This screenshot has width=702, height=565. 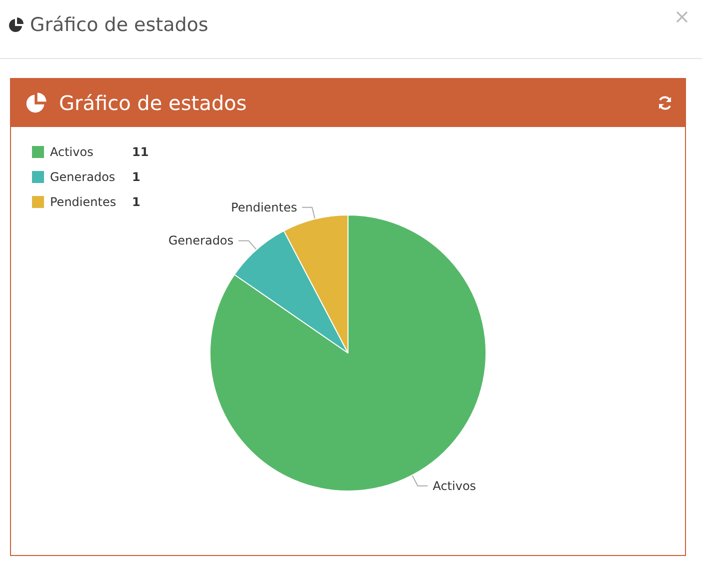 What do you see at coordinates (72, 152) in the screenshot?
I see `legend-label: Activos` at bounding box center [72, 152].